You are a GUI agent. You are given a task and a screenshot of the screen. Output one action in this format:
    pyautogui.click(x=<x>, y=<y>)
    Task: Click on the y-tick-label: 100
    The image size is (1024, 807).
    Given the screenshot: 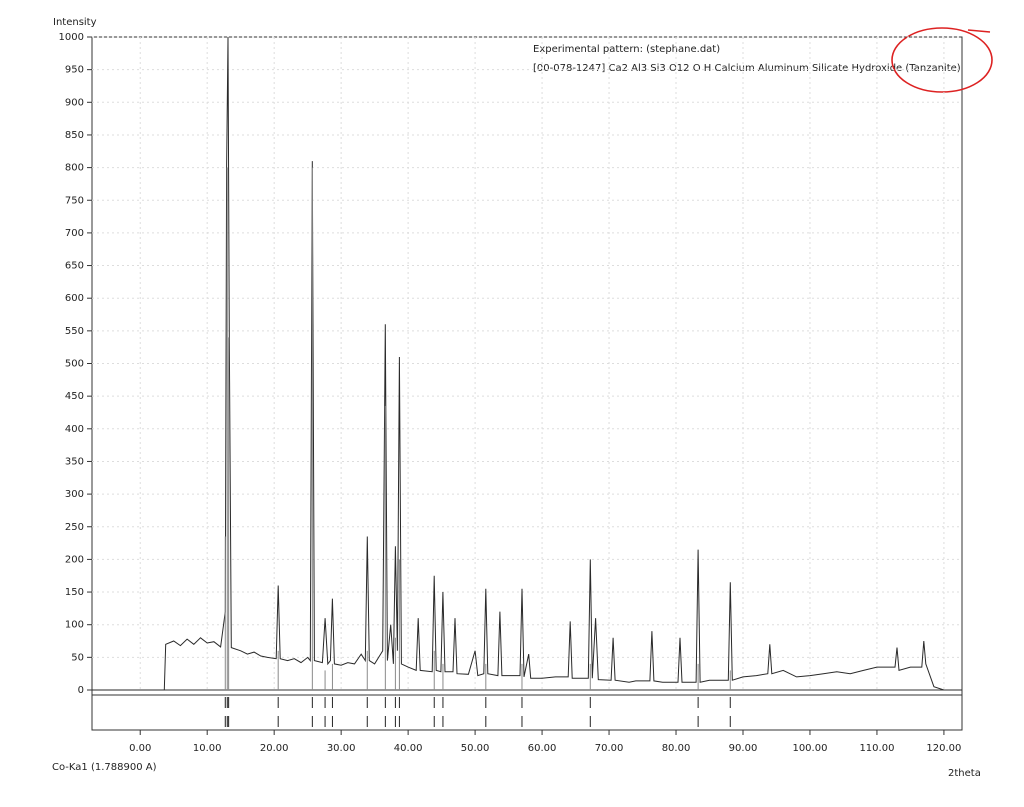 What is the action you would take?
    pyautogui.click(x=74, y=625)
    